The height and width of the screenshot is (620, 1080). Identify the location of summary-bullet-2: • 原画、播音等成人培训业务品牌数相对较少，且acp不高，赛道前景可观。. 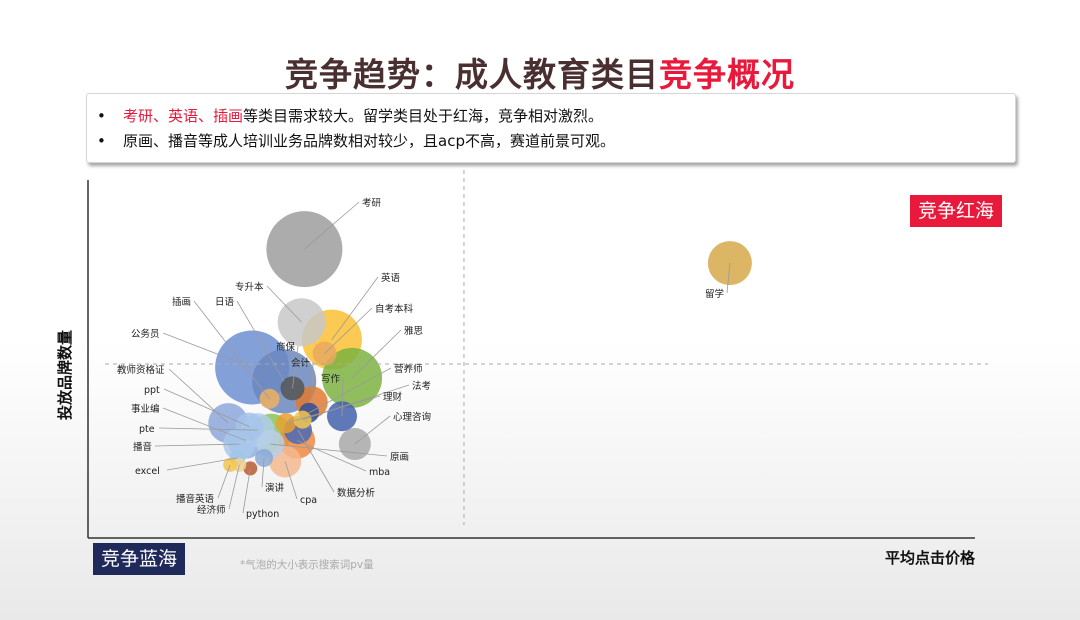
(356, 140).